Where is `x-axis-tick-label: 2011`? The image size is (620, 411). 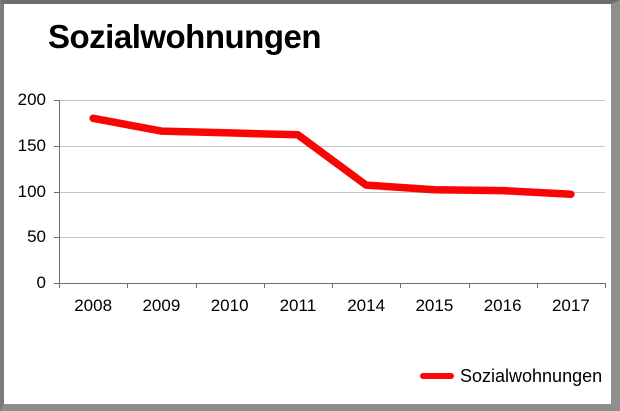
x-axis-tick-label: 2011 is located at coordinates (298, 305).